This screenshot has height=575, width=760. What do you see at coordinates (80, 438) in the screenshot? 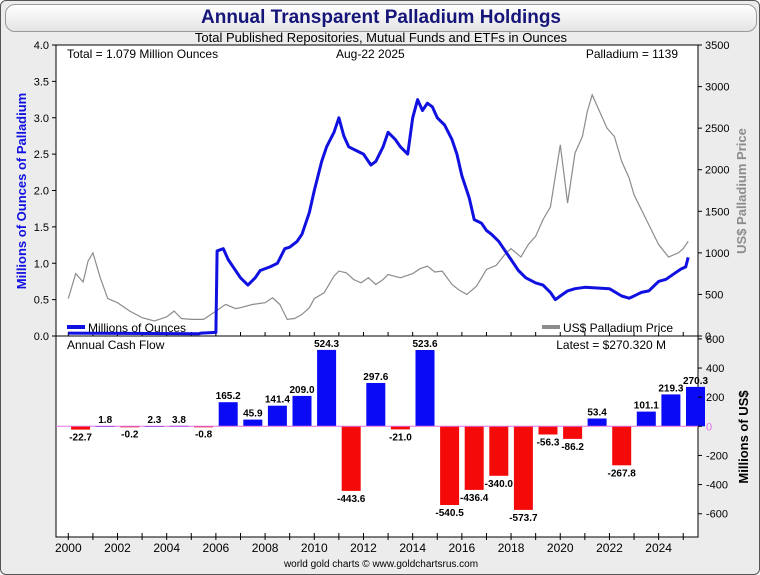
I see `bar-data-label: -22.7` at bounding box center [80, 438].